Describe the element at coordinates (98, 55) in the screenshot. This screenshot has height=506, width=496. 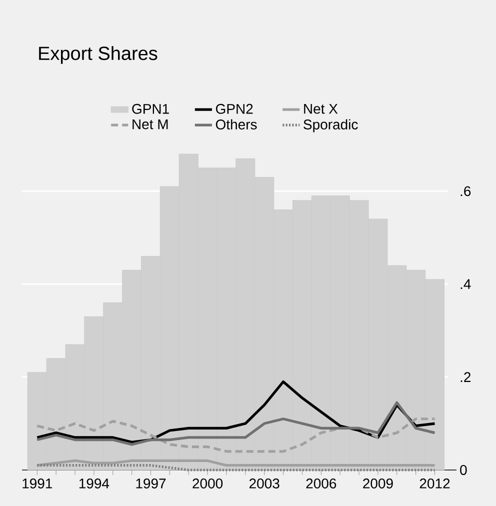
I see `chart-title: Export Shares` at that location.